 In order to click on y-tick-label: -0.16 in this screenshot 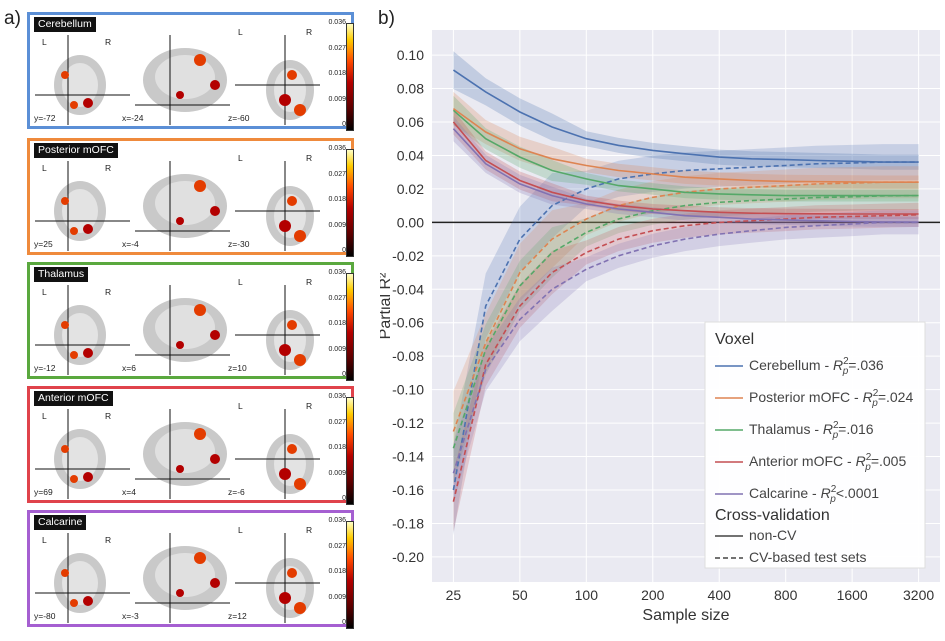, I will do `click(408, 490)`.